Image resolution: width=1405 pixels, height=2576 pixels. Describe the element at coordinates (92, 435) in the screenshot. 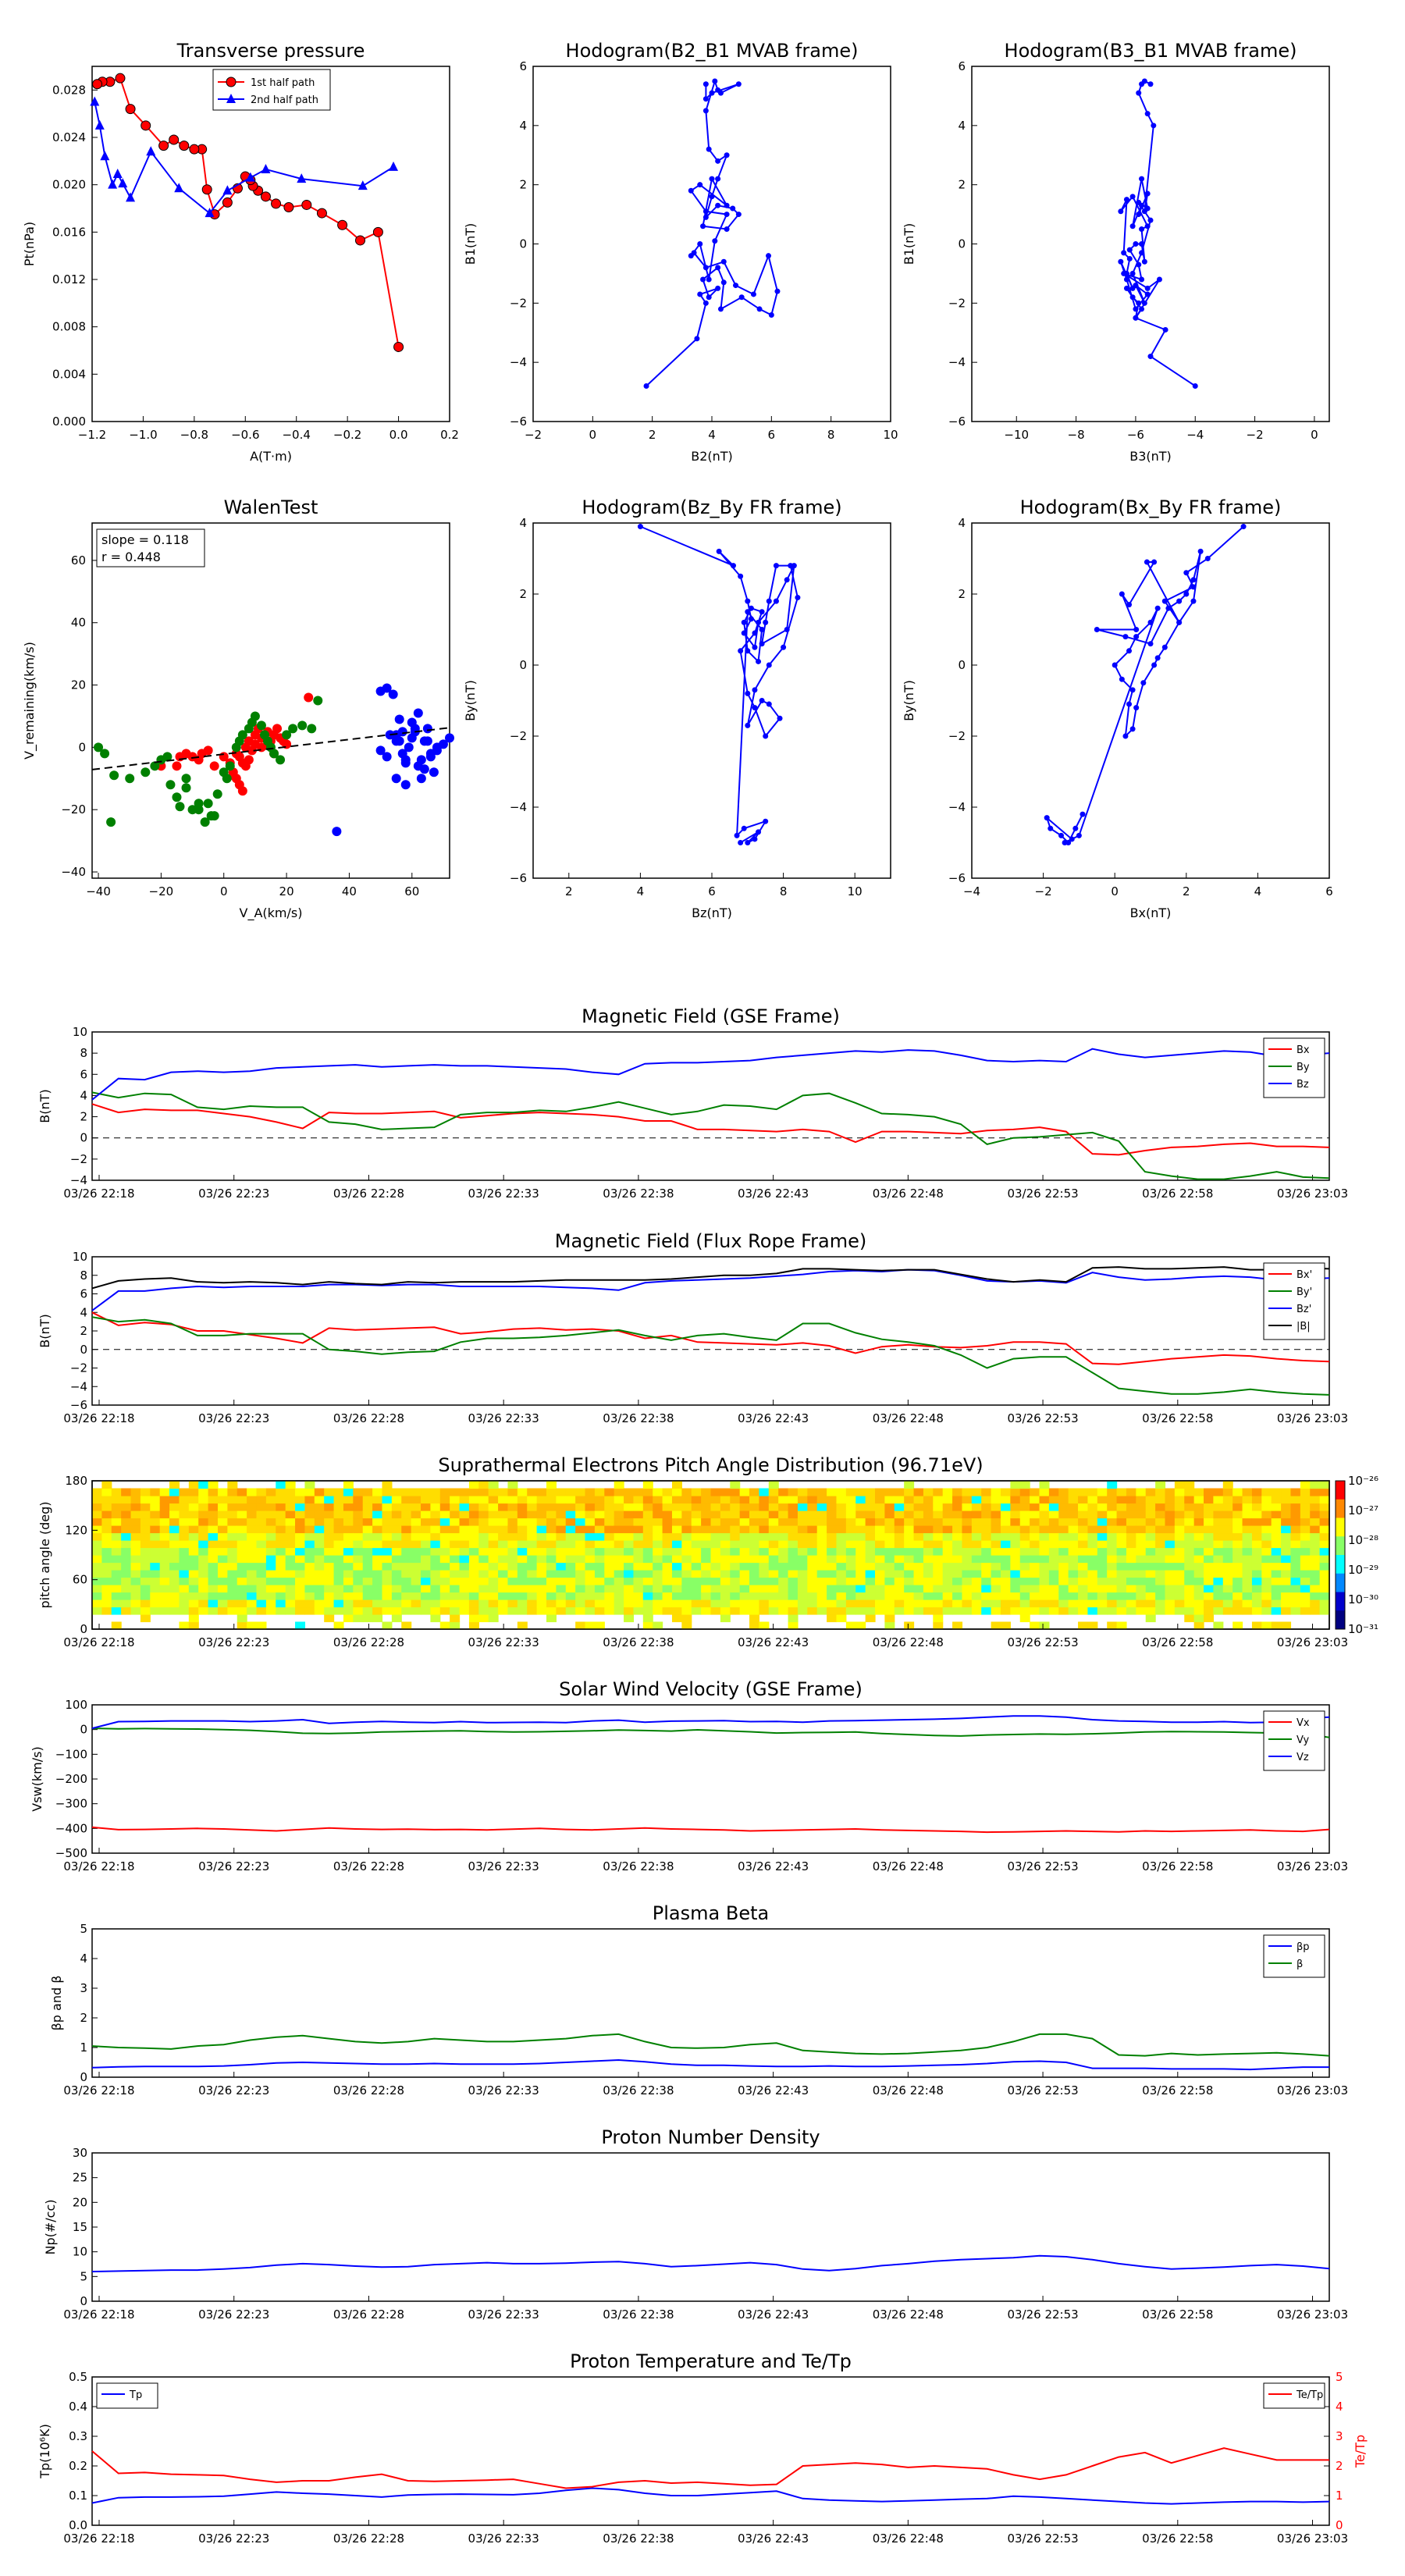

I see `pressure-xtick-label: −1.2` at that location.